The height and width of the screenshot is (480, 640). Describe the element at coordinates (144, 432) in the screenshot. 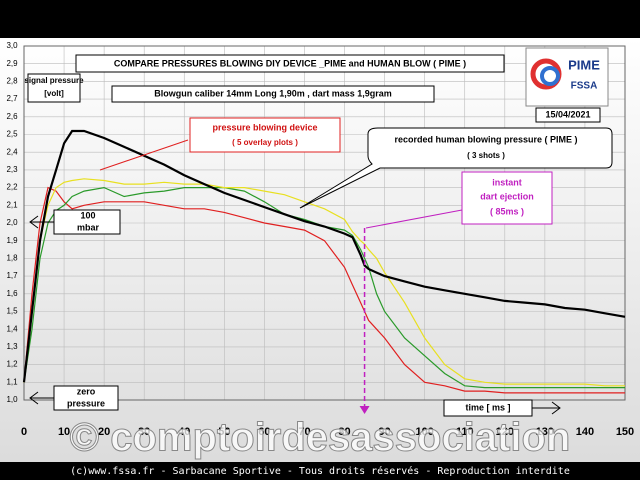

I see `x-tick-label: 30` at that location.